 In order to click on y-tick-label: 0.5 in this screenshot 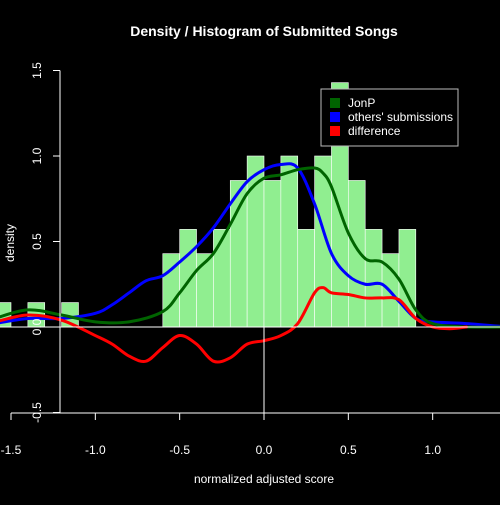, I will do `click(37, 241)`.